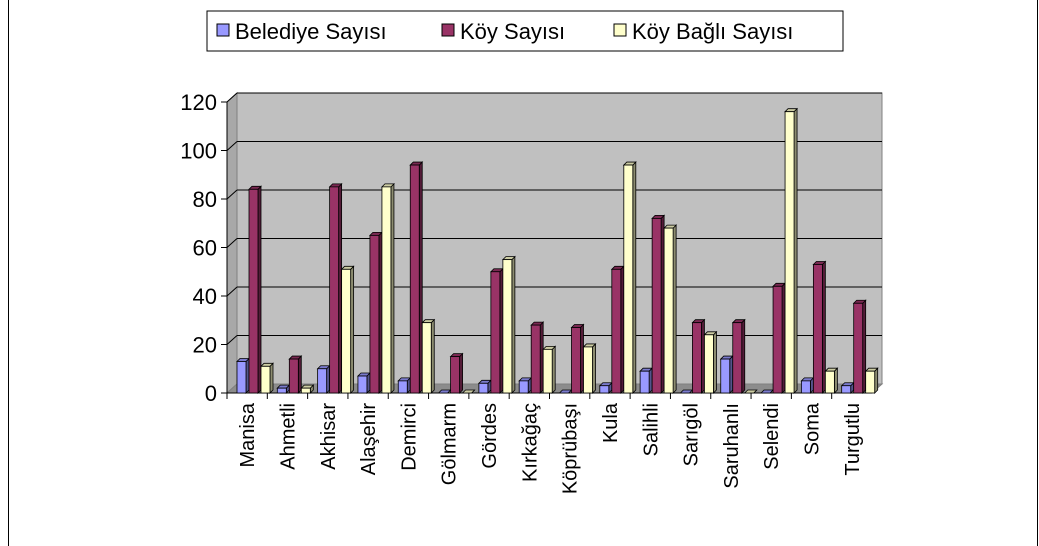 The height and width of the screenshot is (546, 1039). What do you see at coordinates (205, 248) in the screenshot?
I see `y-tick-label: 60` at bounding box center [205, 248].